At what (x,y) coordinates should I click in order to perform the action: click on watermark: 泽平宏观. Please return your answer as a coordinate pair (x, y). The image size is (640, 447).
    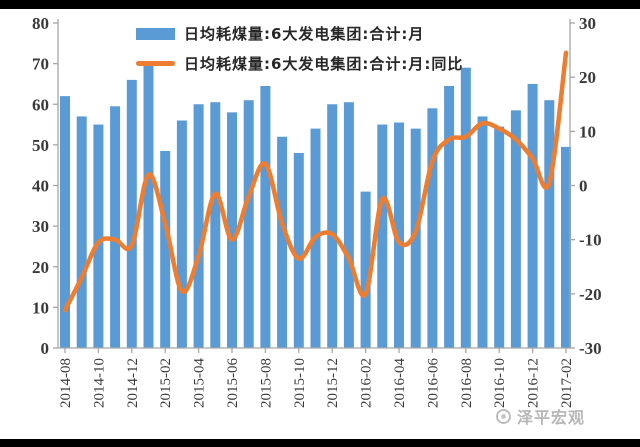
    Looking at the image, I should click on (540, 416).